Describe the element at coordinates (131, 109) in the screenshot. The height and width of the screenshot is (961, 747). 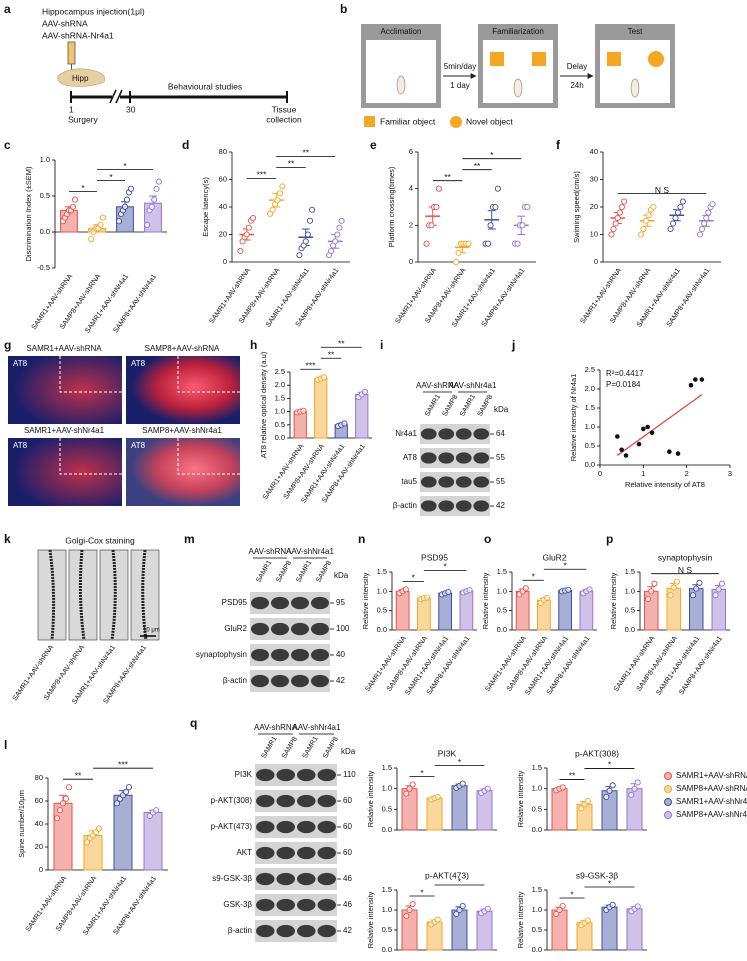
I see `day-label: 30` at that location.